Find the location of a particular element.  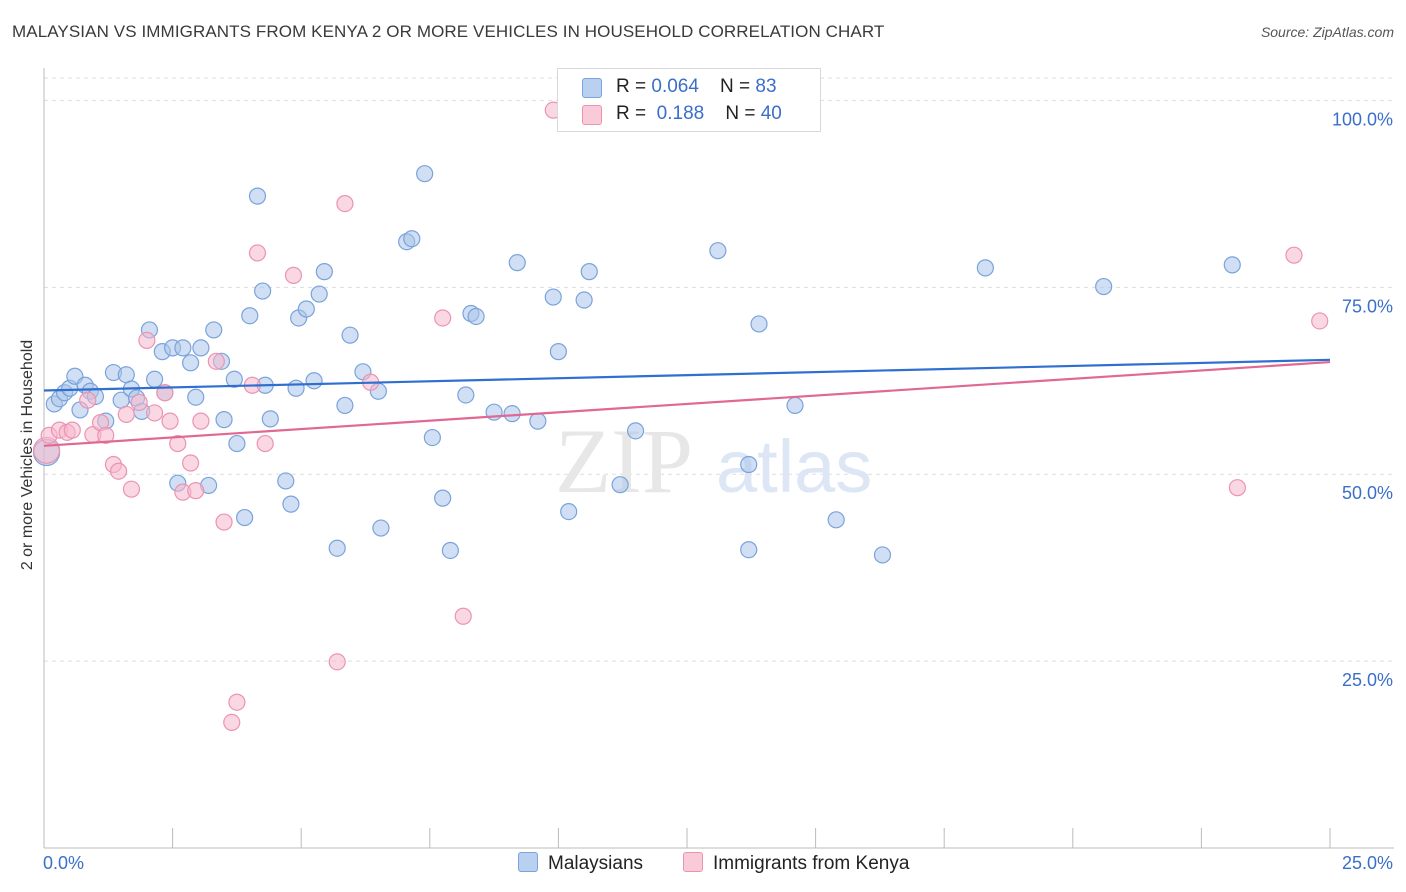

bottom-legend-swatch-kenya is located at coordinates (693, 862).